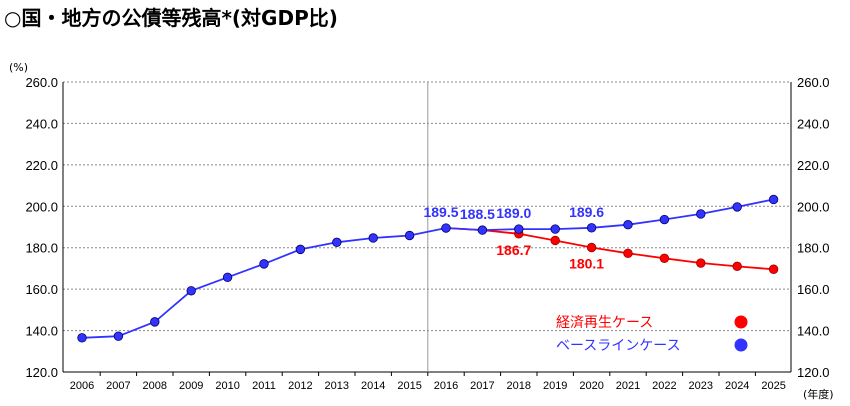  What do you see at coordinates (818, 394) in the screenshot?
I see `x-unit-label: (年度)` at bounding box center [818, 394].